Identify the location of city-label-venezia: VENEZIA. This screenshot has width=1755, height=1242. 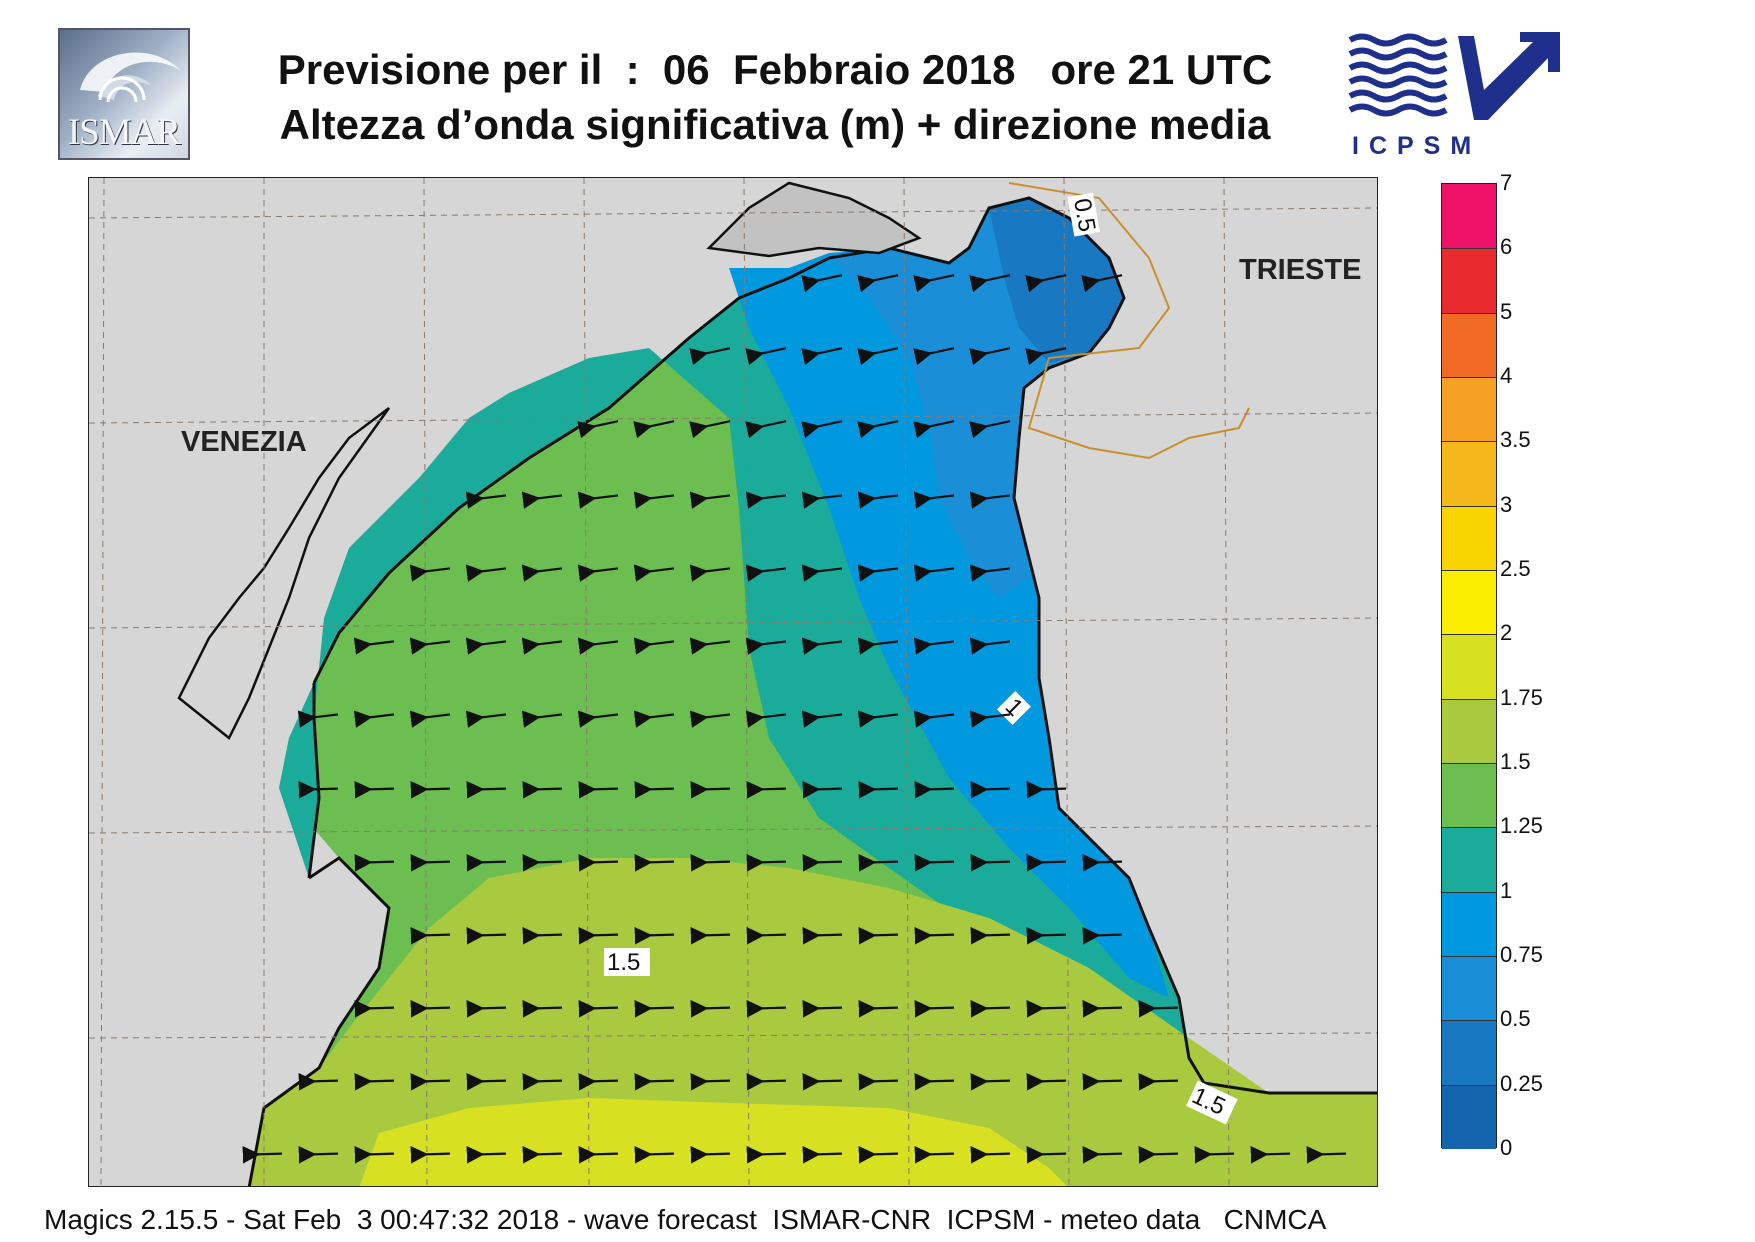
(244, 442).